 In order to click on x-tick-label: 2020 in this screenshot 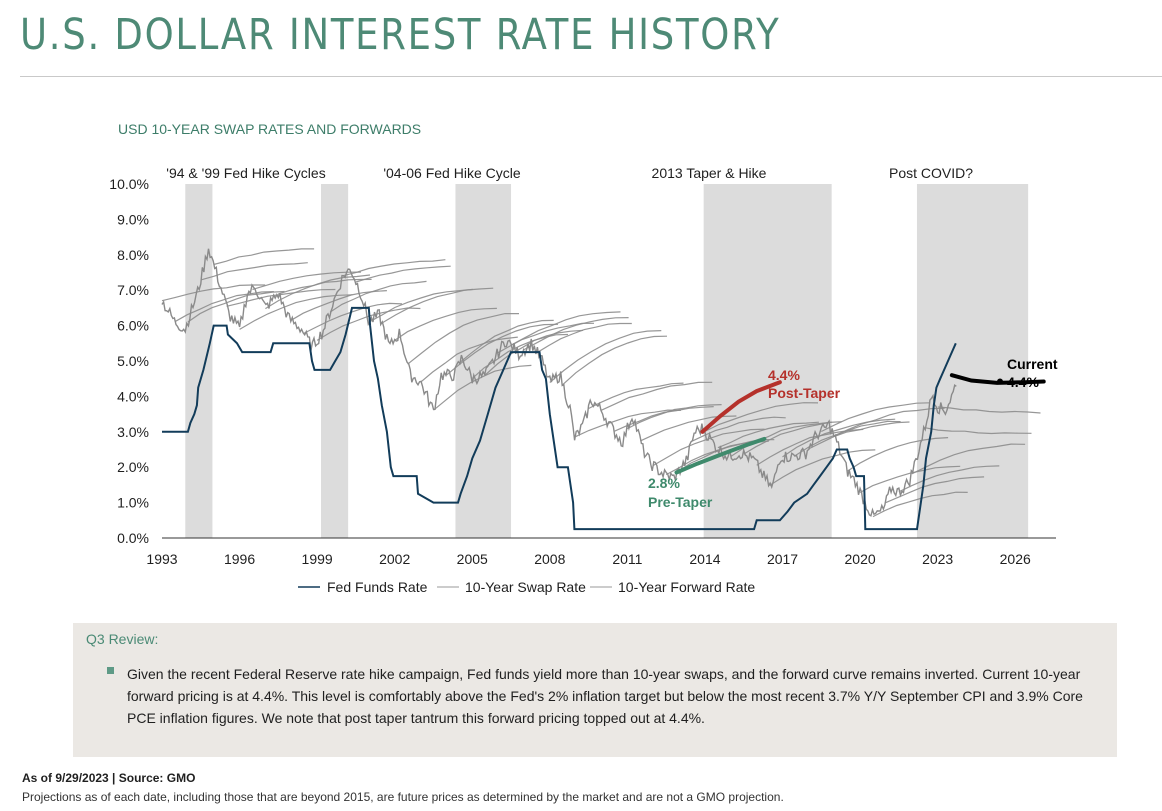, I will do `click(860, 559)`.